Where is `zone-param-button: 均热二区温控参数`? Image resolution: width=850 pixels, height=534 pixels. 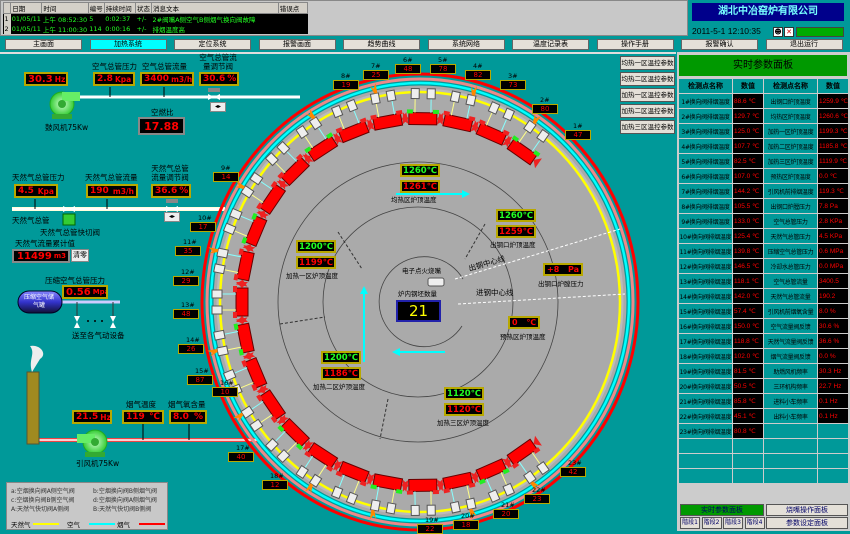
zone-param-button: 均热二区温控参数 is located at coordinates (647, 79).